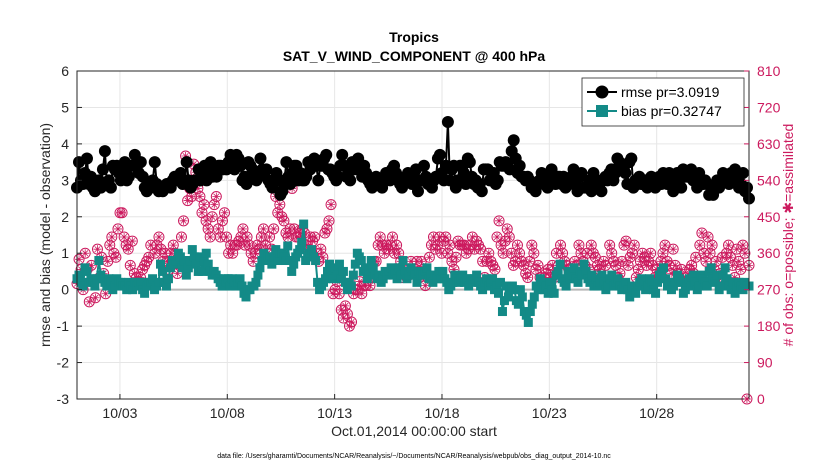 This screenshot has width=830, height=470. What do you see at coordinates (670, 92) in the screenshot?
I see `legend-rmse-label: rmse pr=3.0919` at bounding box center [670, 92].